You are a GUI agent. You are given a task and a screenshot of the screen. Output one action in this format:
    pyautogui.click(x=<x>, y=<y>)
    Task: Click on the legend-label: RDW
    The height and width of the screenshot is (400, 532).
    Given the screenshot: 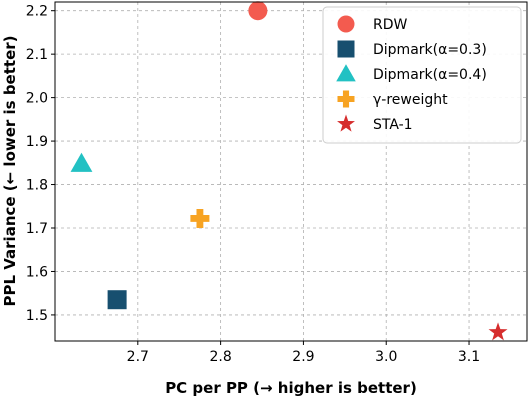 What is the action you would take?
    pyautogui.click(x=390, y=25)
    